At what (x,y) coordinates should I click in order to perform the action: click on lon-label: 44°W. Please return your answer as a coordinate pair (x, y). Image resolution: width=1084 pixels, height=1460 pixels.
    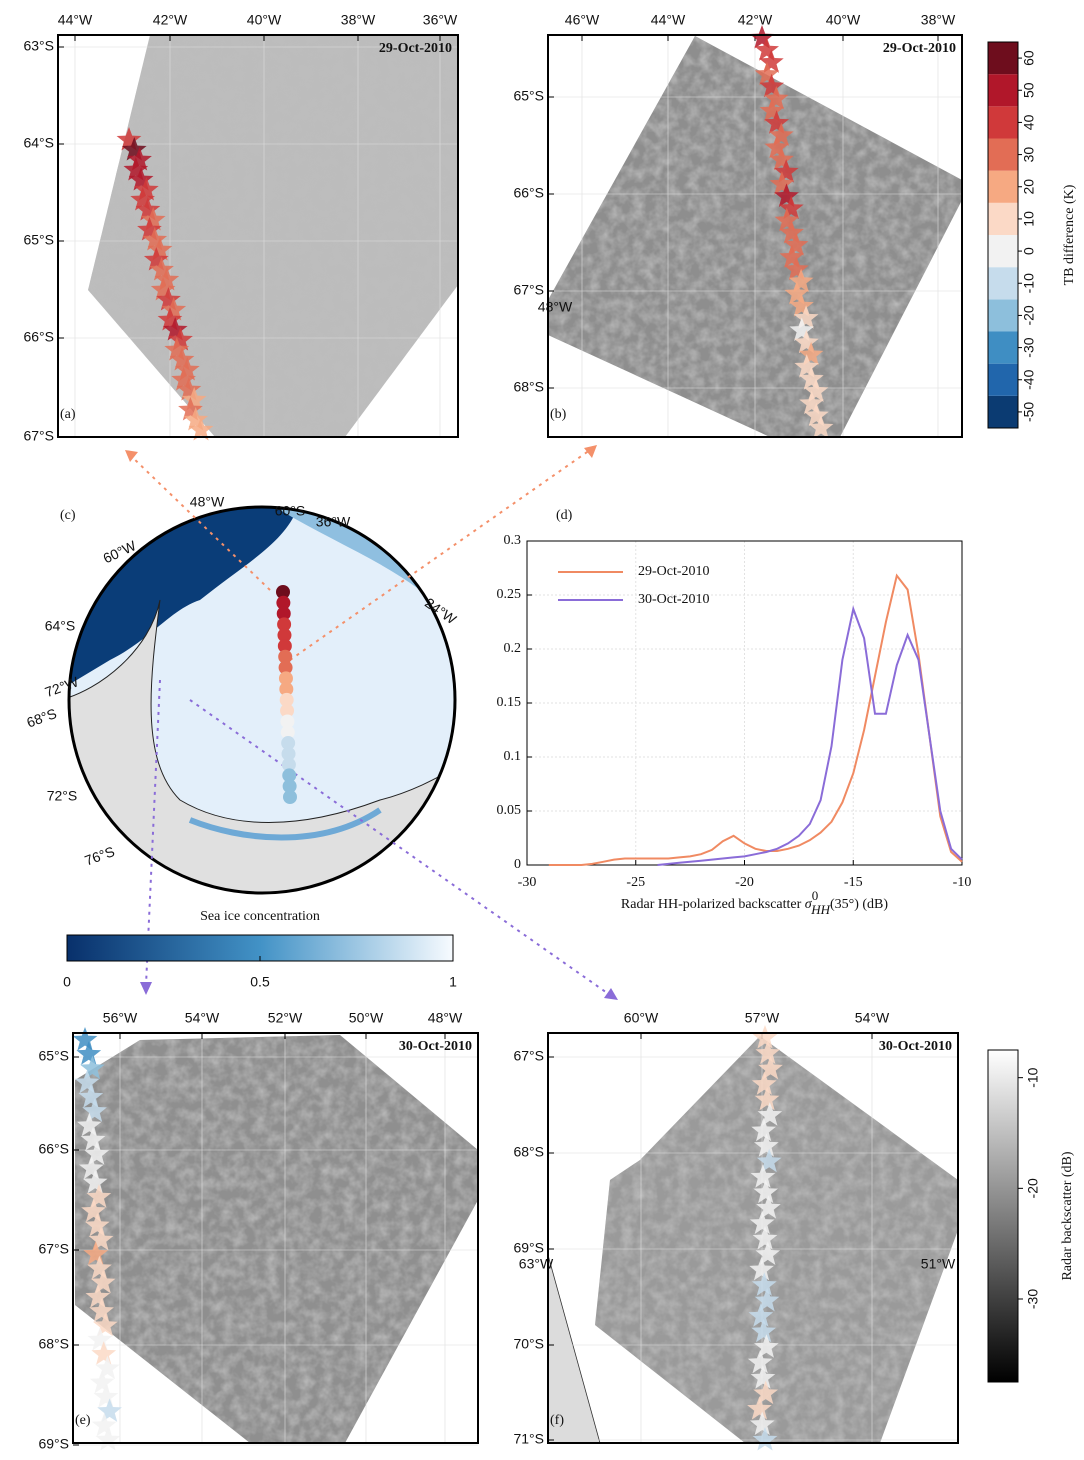
    Looking at the image, I should click on (75, 20).